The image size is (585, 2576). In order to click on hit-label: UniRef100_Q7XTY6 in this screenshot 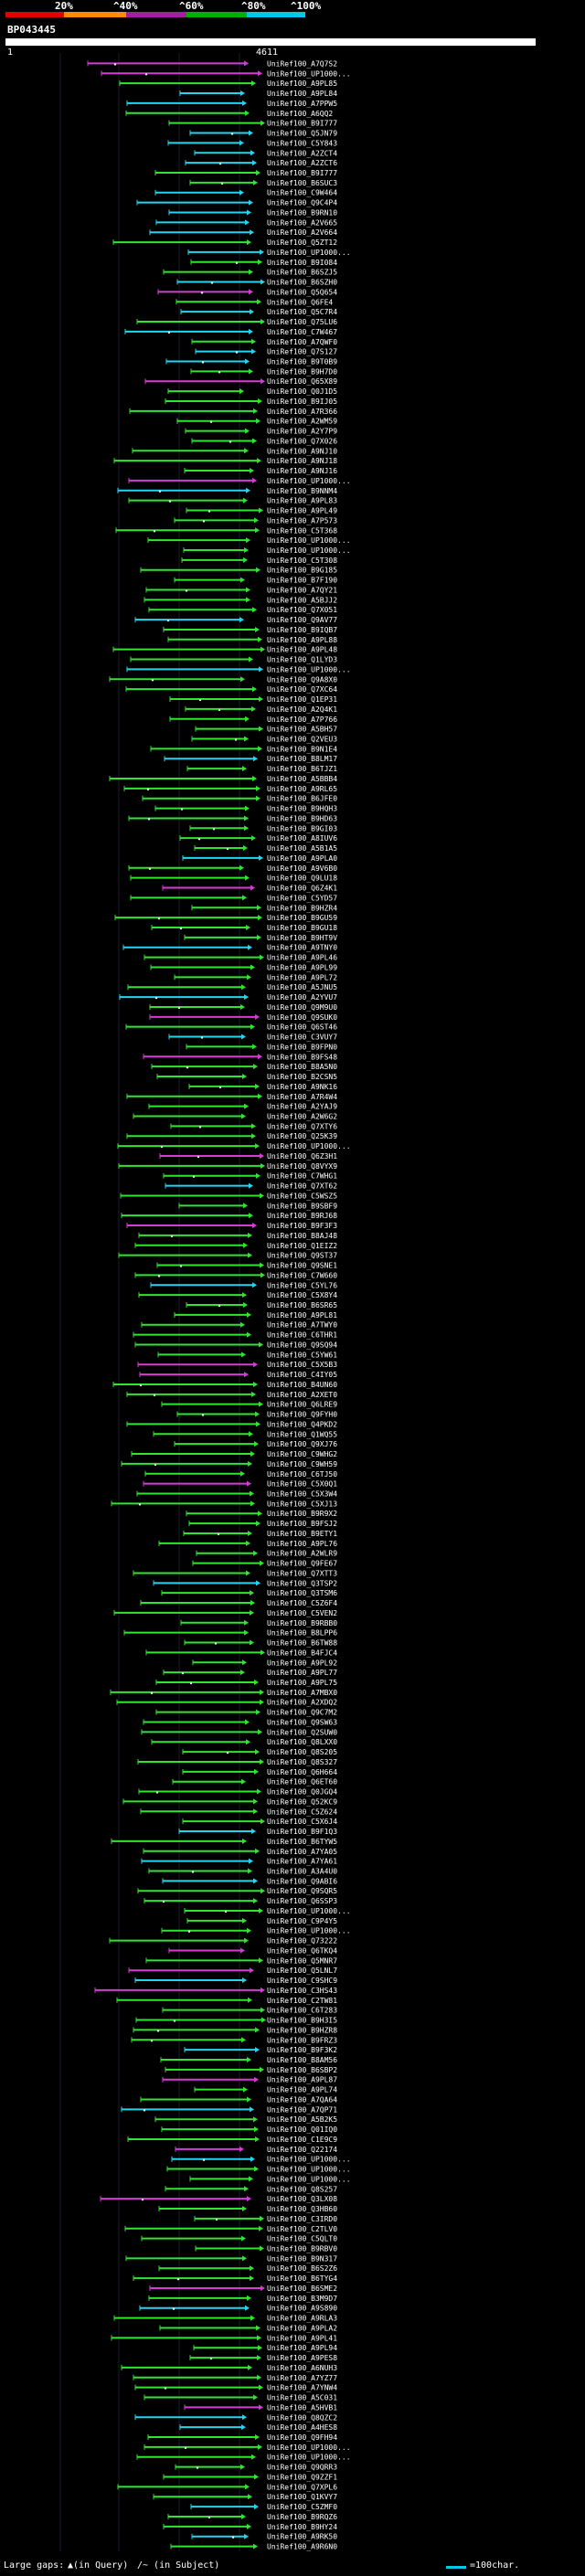, I will do `click(302, 1126)`.